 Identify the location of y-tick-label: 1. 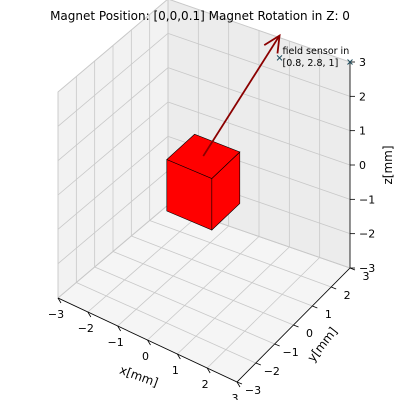
(328, 314).